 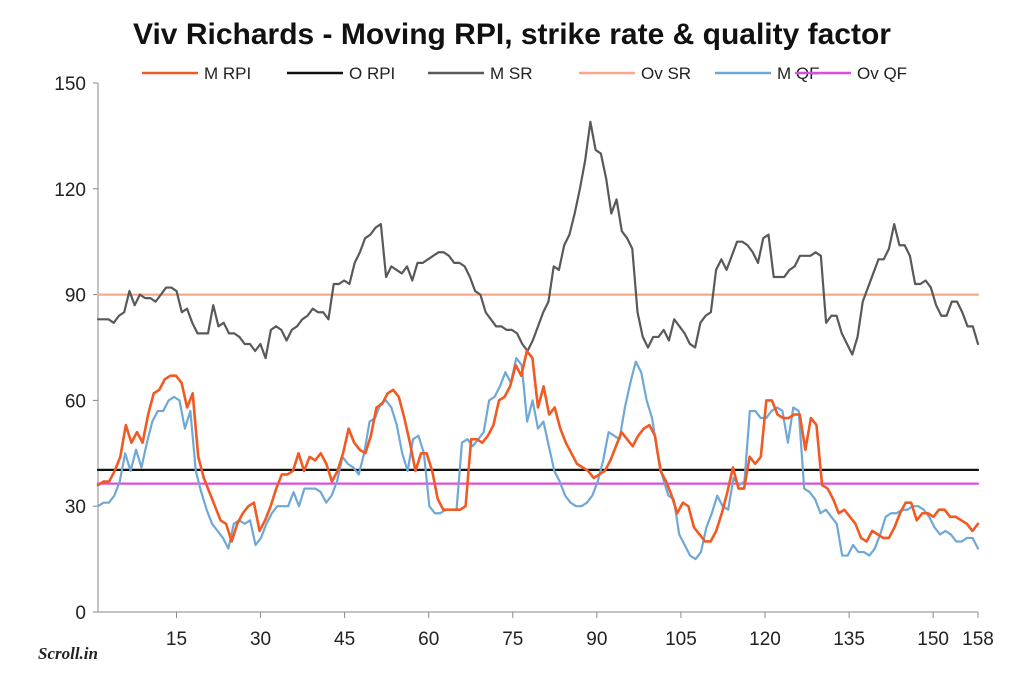 What do you see at coordinates (75, 296) in the screenshot?
I see `y-tick-label: 90` at bounding box center [75, 296].